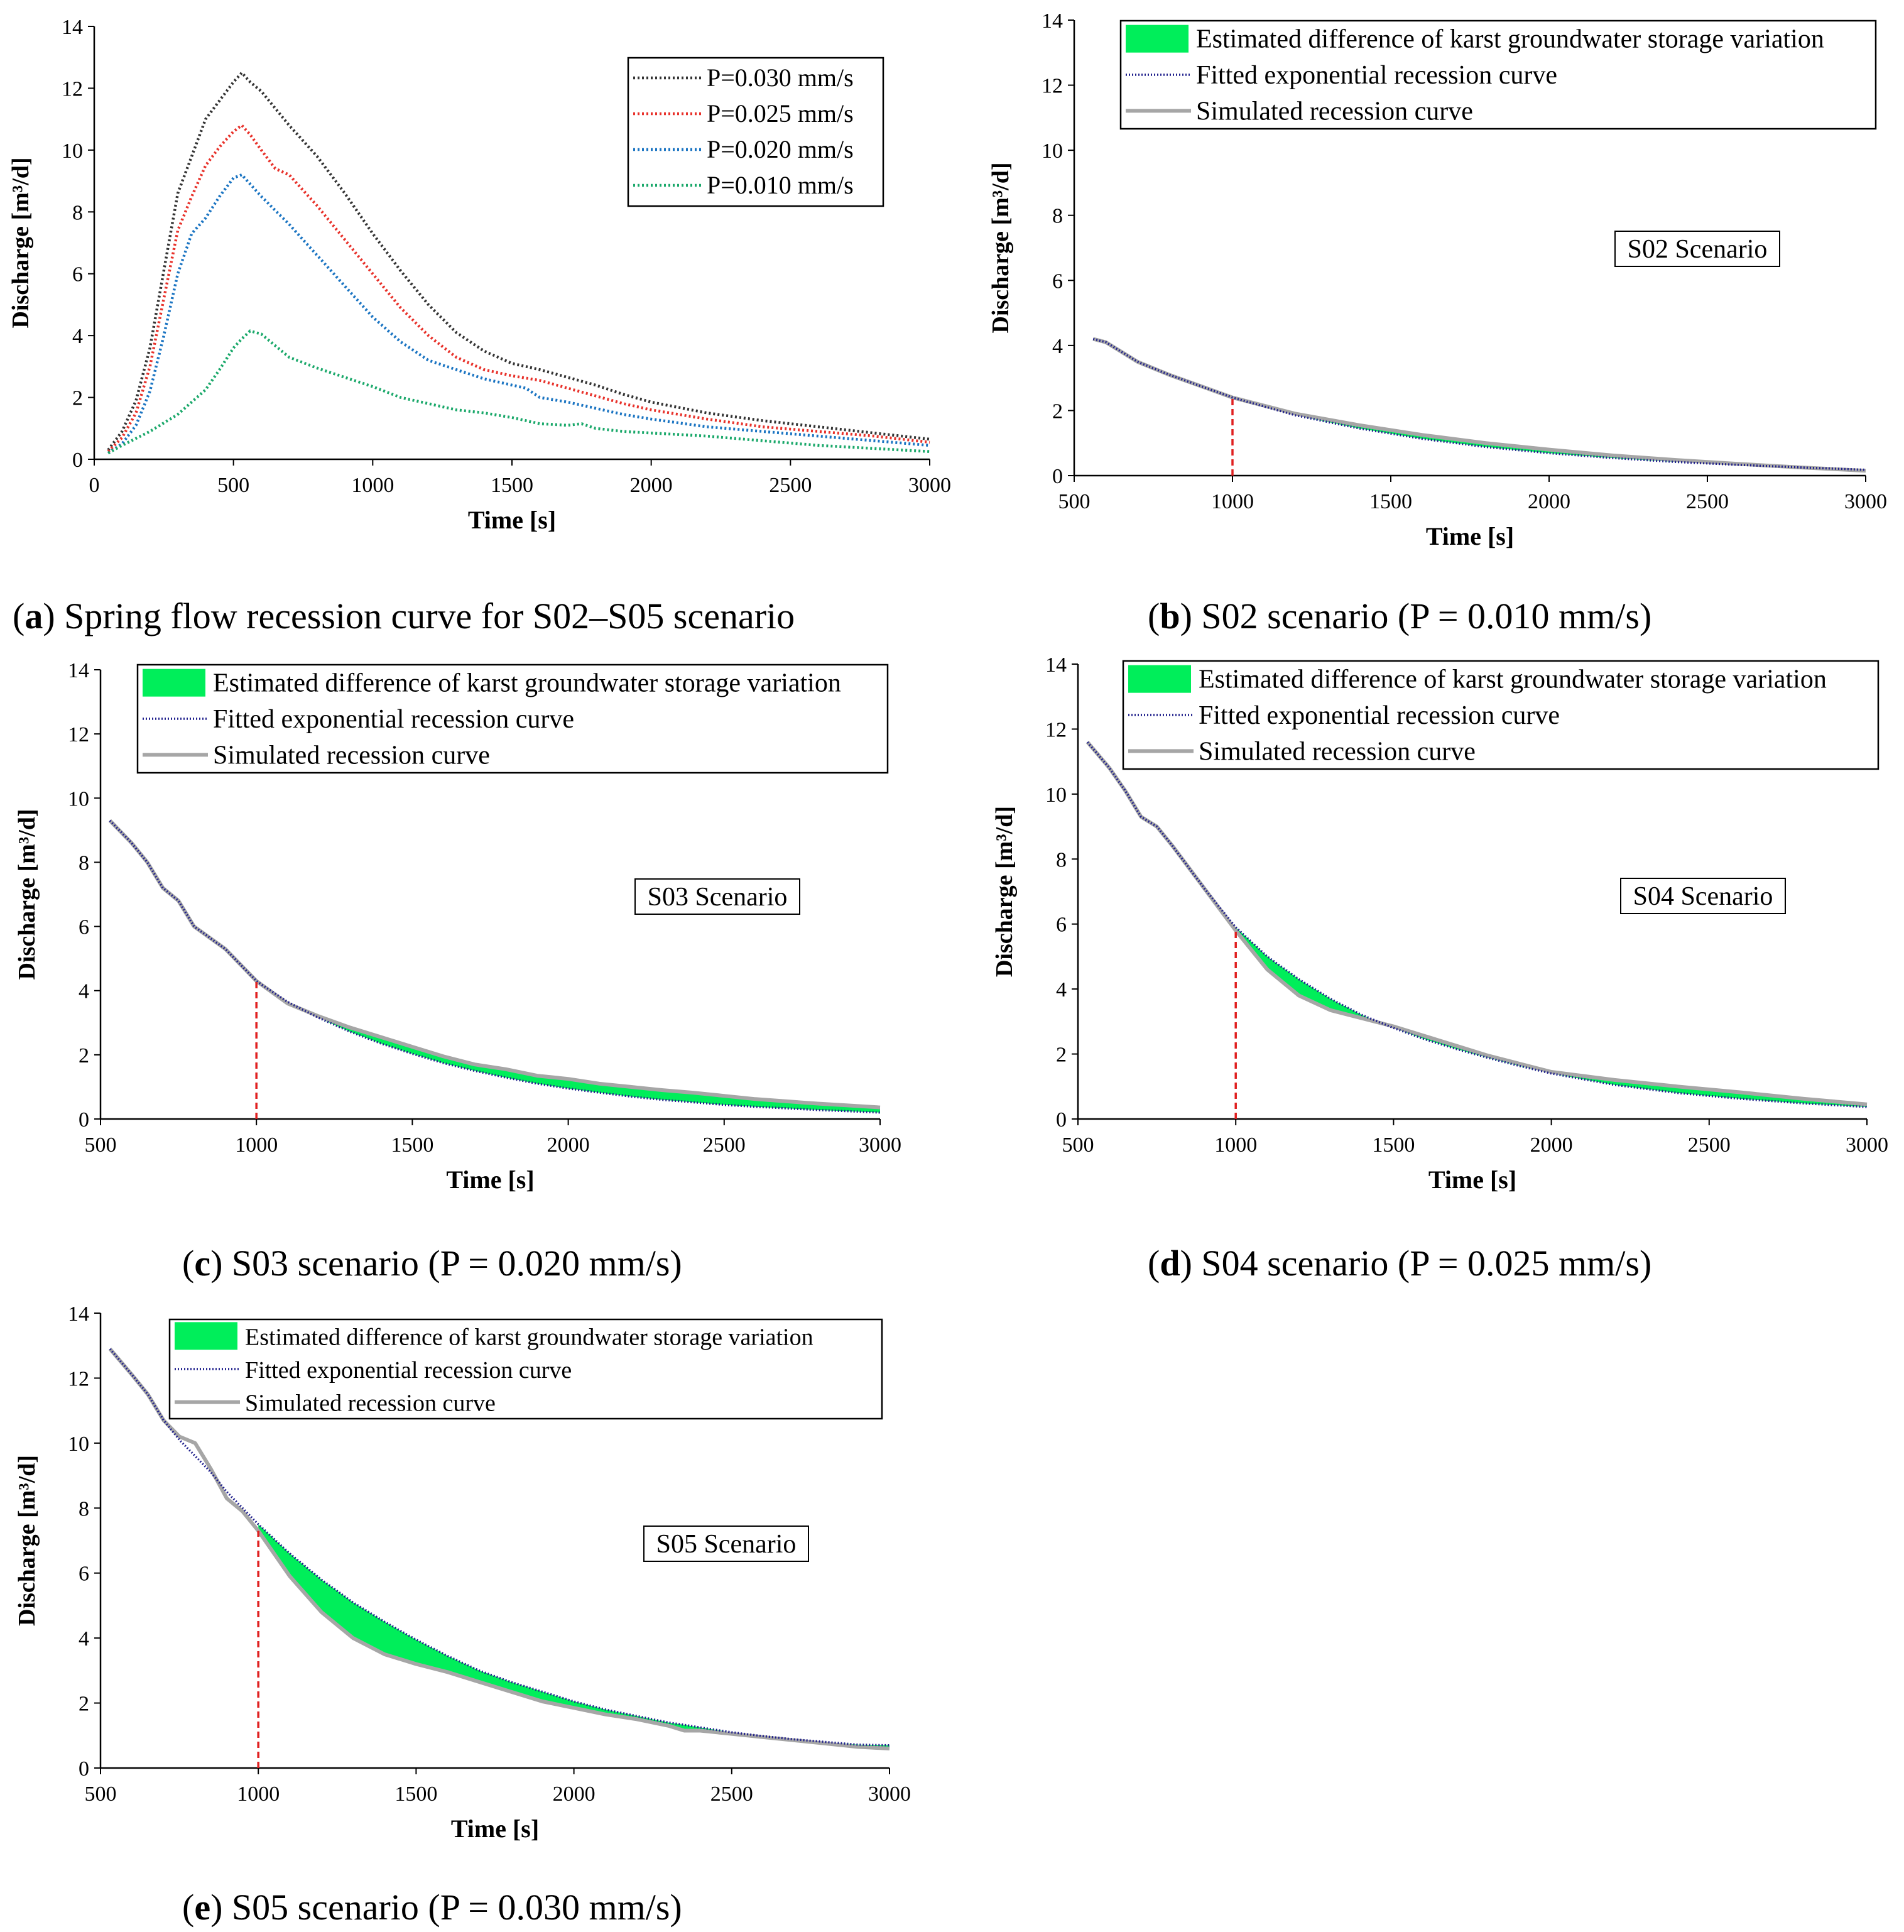  I want to click on panel-caption: (b) S02 scenario (P = 0.010 mm/s), so click(1399, 616).